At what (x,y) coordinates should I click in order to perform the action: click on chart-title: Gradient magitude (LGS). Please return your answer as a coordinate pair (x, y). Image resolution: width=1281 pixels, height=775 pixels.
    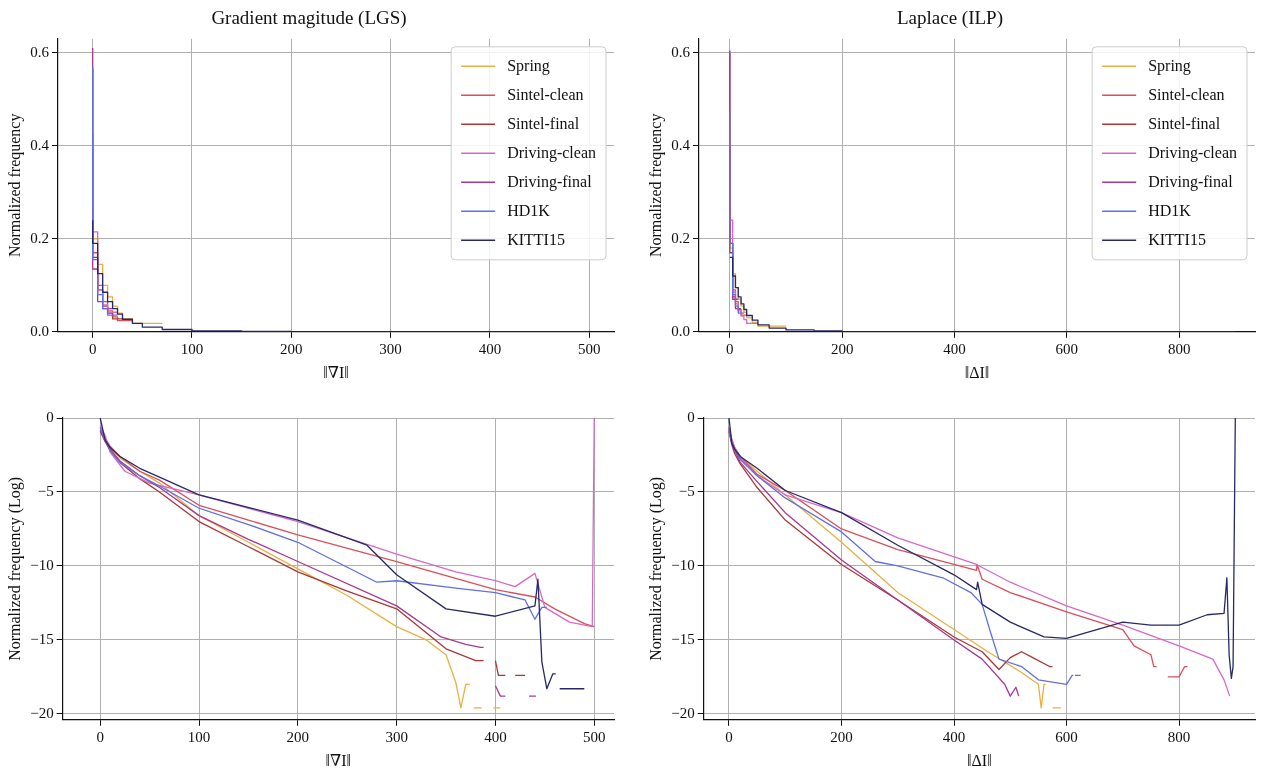
    Looking at the image, I should click on (309, 18).